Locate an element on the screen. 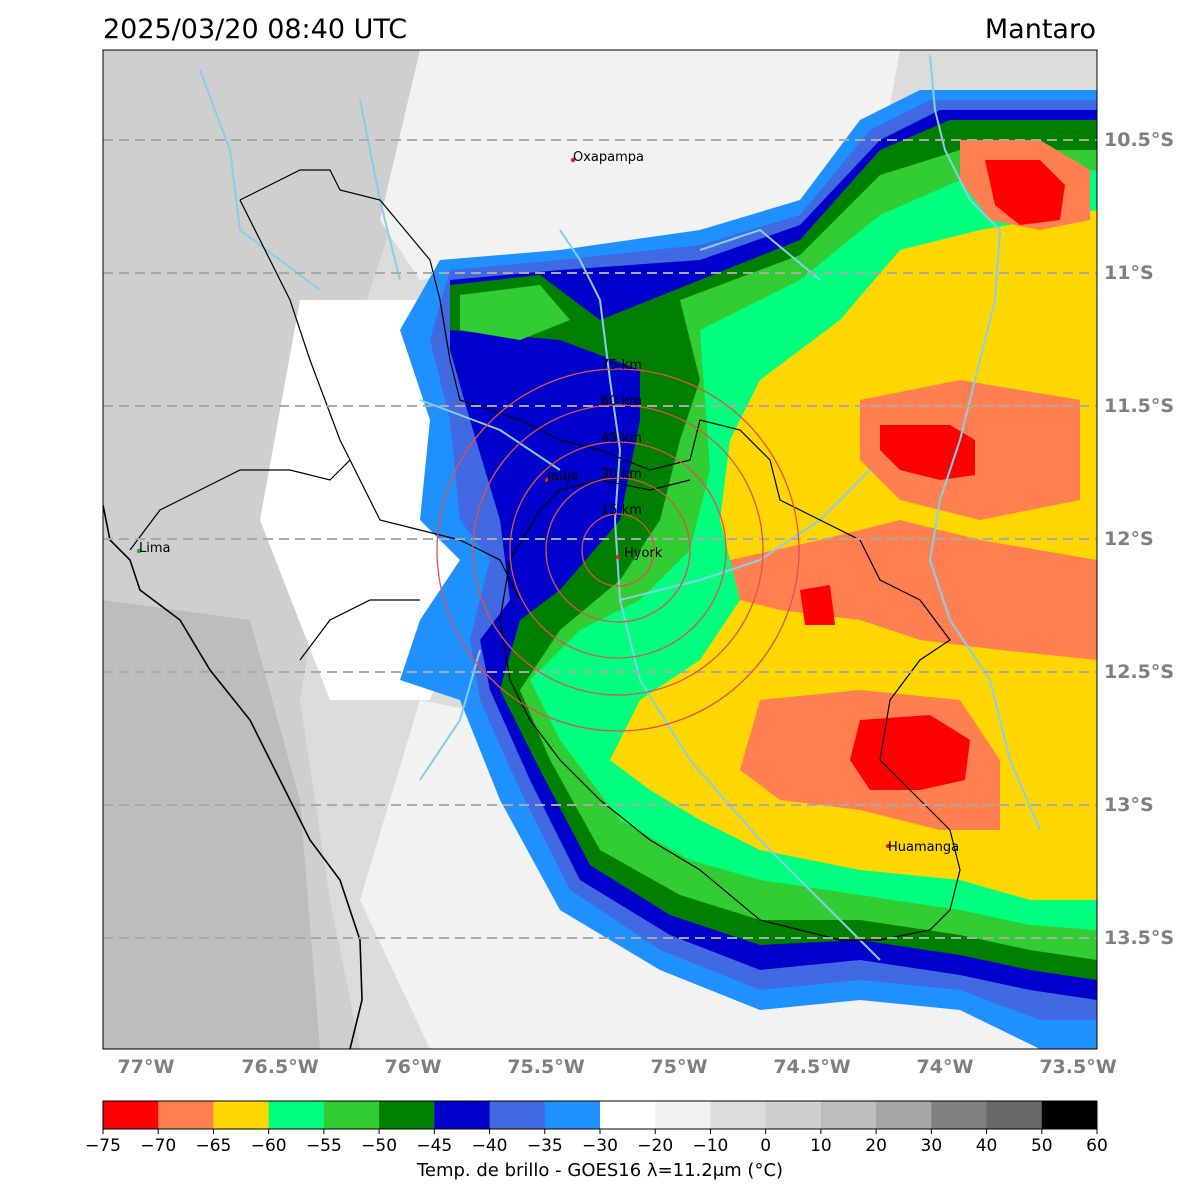 This screenshot has height=1200, width=1200. place-label-oxapampa: Oxapampa is located at coordinates (608, 157).